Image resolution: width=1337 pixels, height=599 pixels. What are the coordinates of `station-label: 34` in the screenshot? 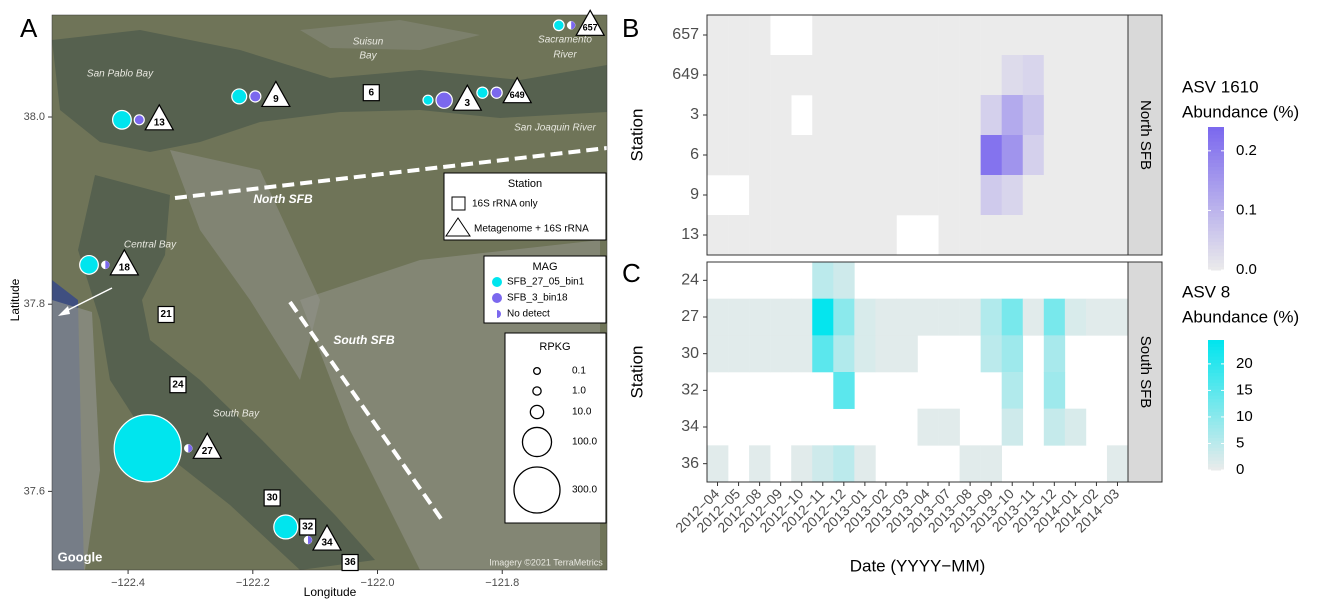 It's located at (327, 543).